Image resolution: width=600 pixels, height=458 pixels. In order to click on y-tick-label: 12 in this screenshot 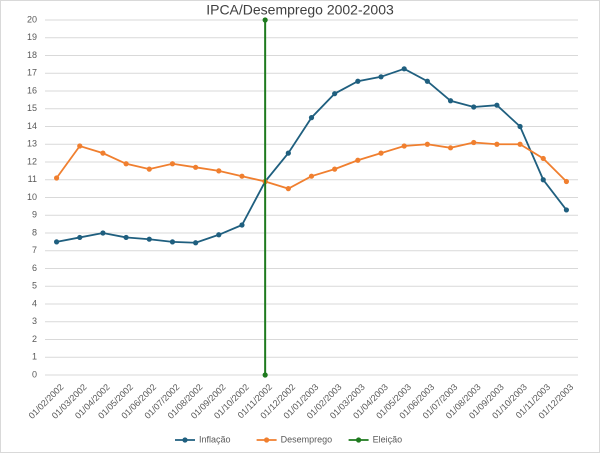, I will do `click(32, 161)`.